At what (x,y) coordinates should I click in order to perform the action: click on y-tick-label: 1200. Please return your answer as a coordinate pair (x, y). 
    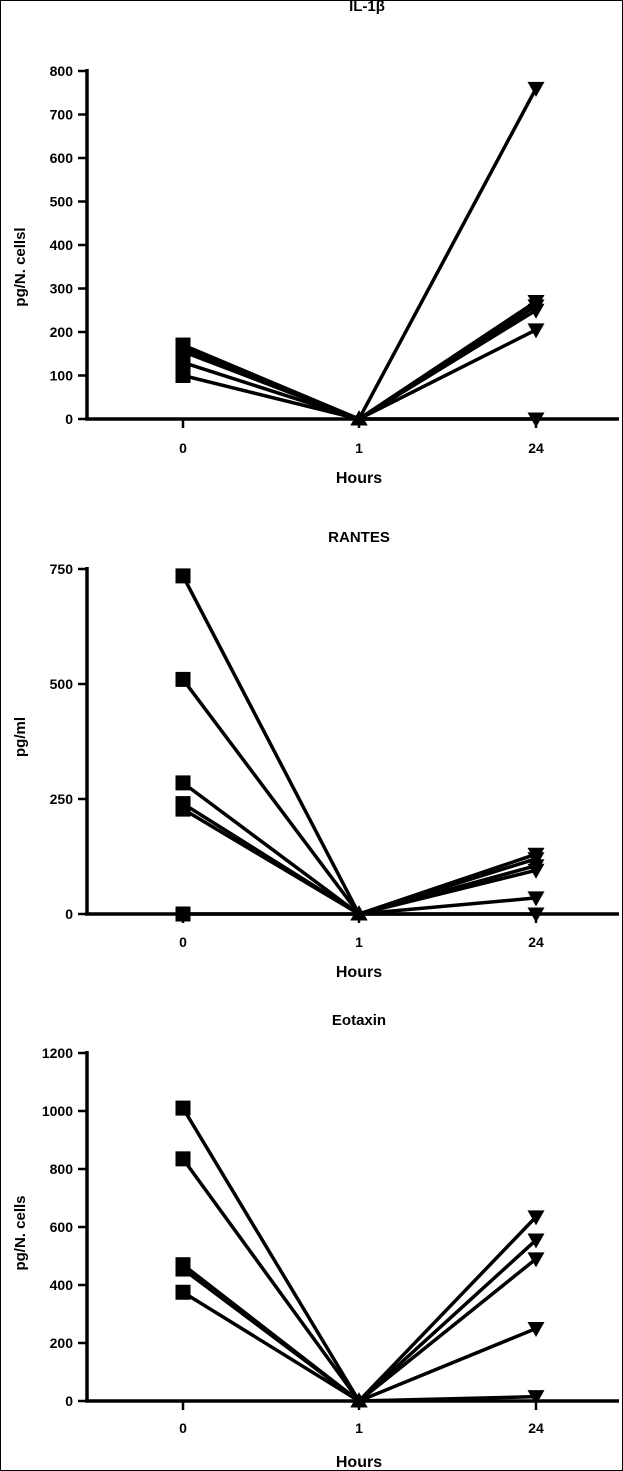
    Looking at the image, I should click on (57, 1053).